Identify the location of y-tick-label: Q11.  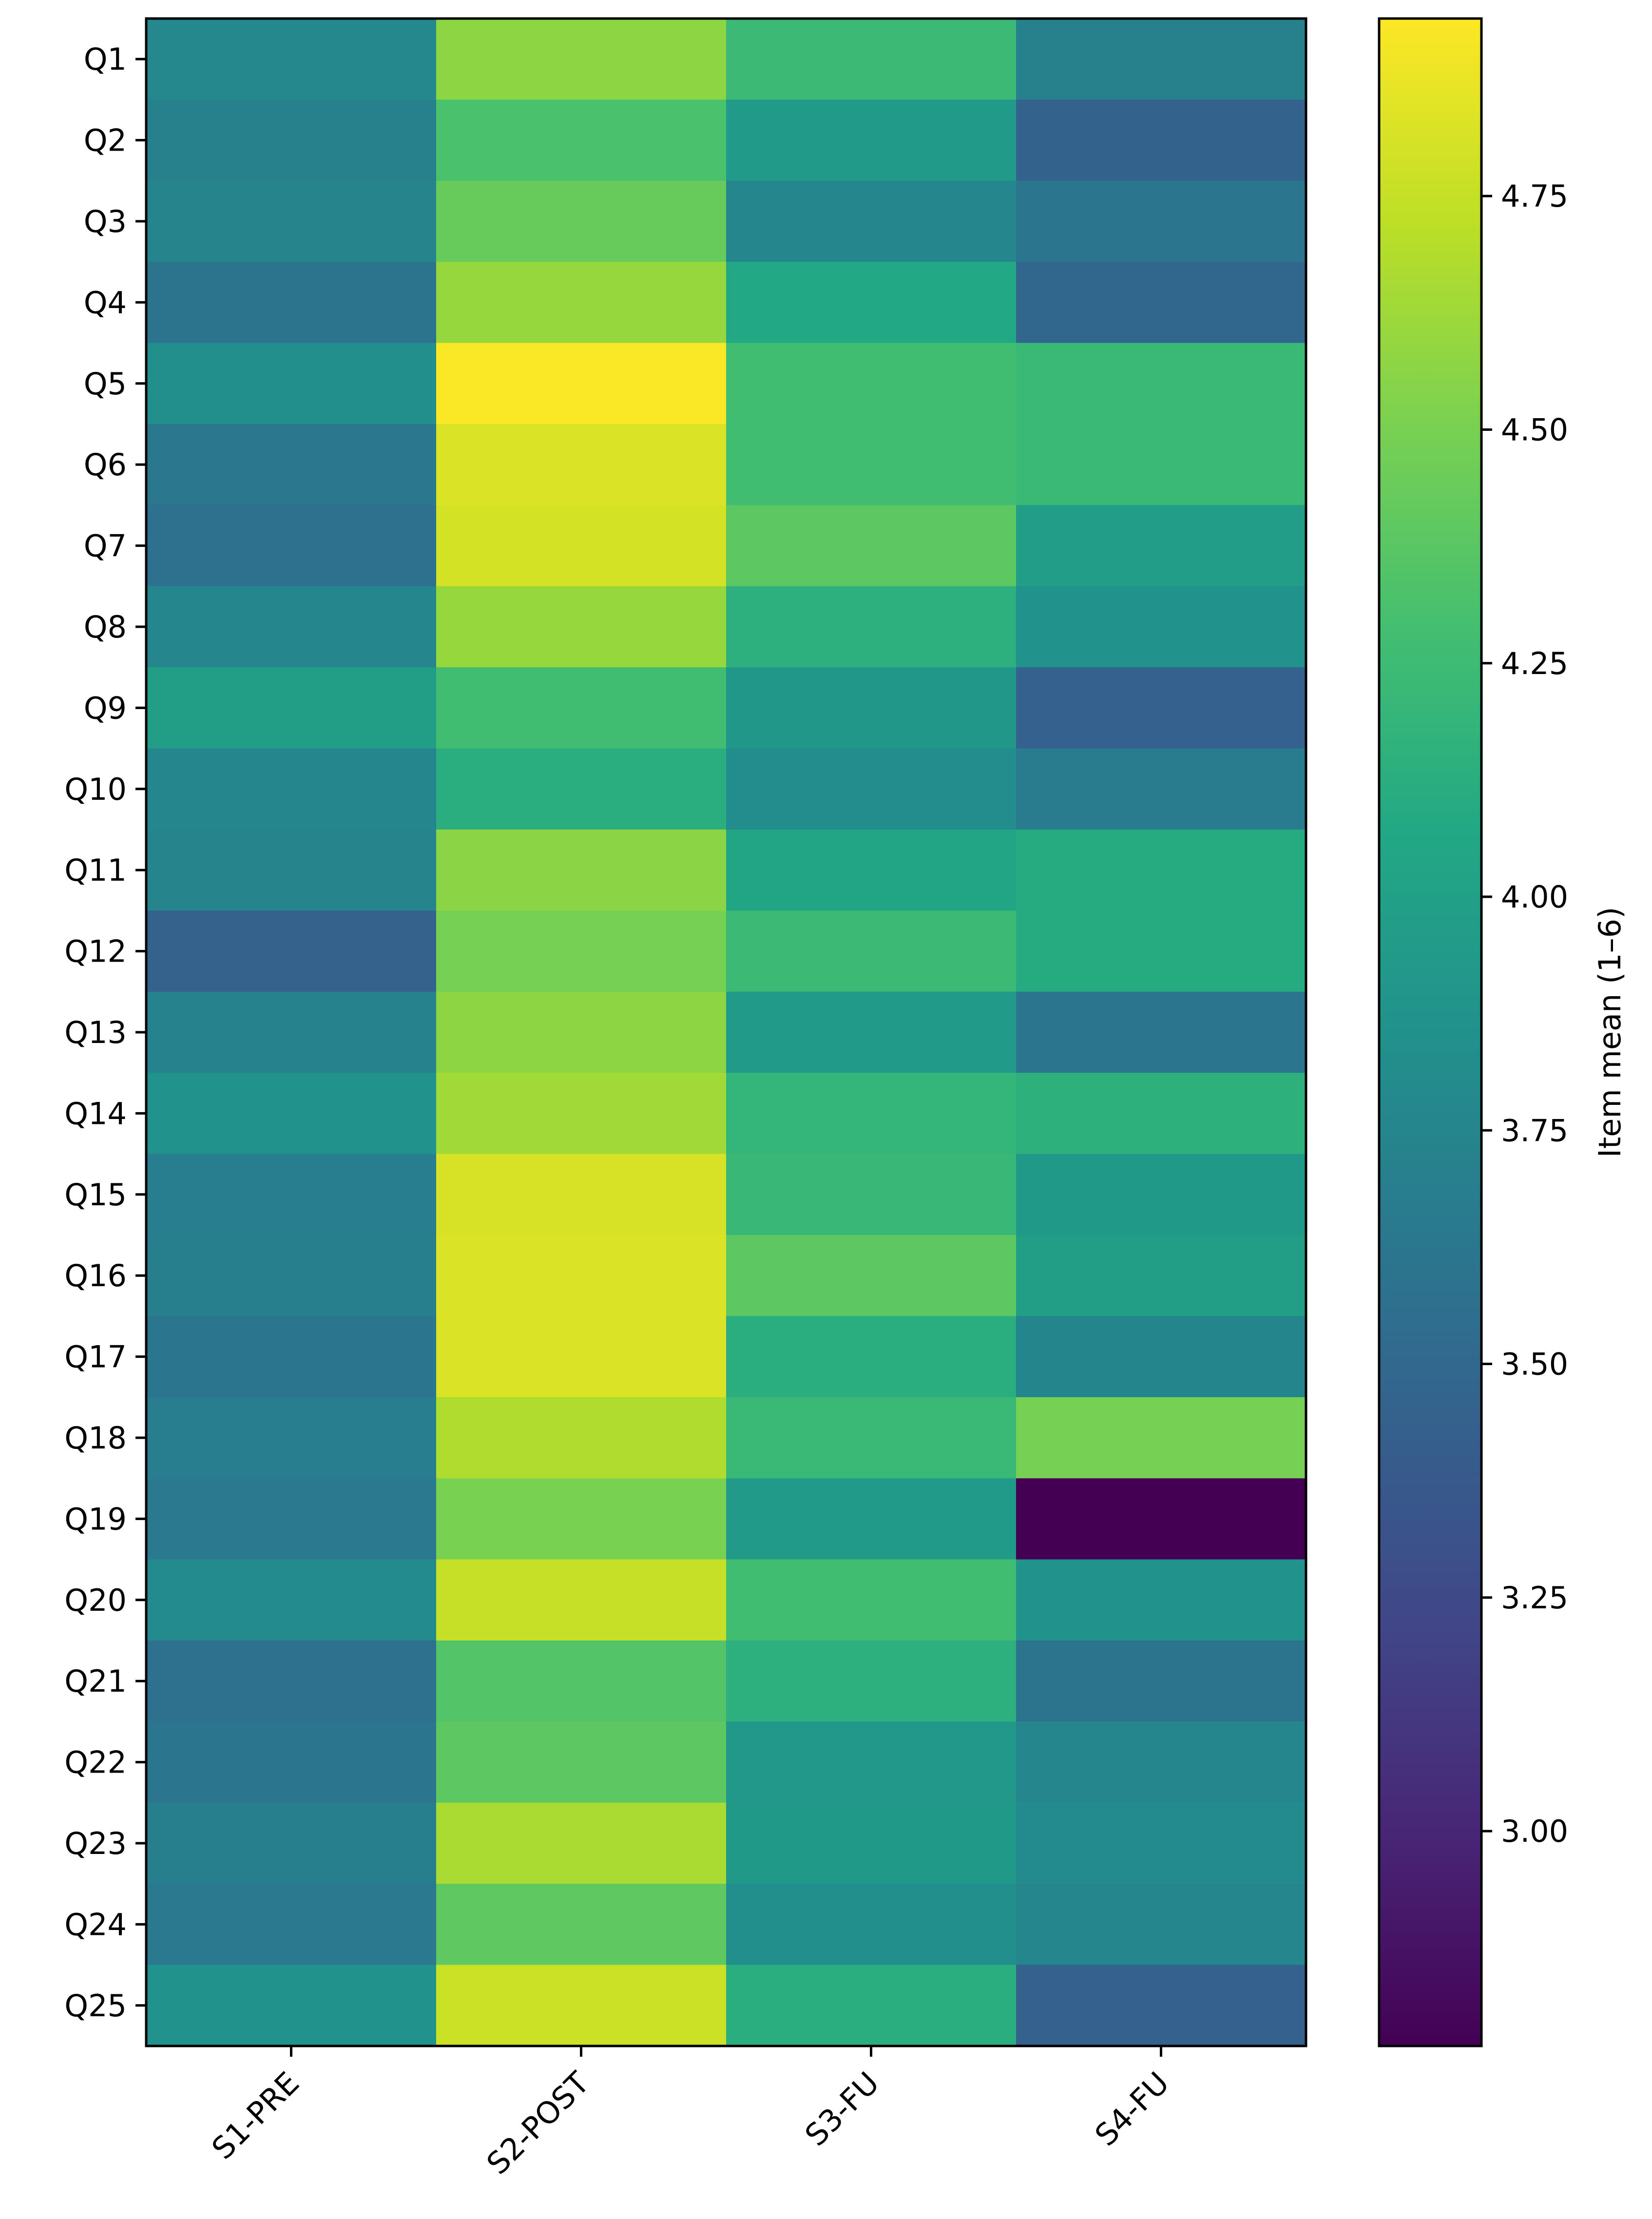
(95, 870).